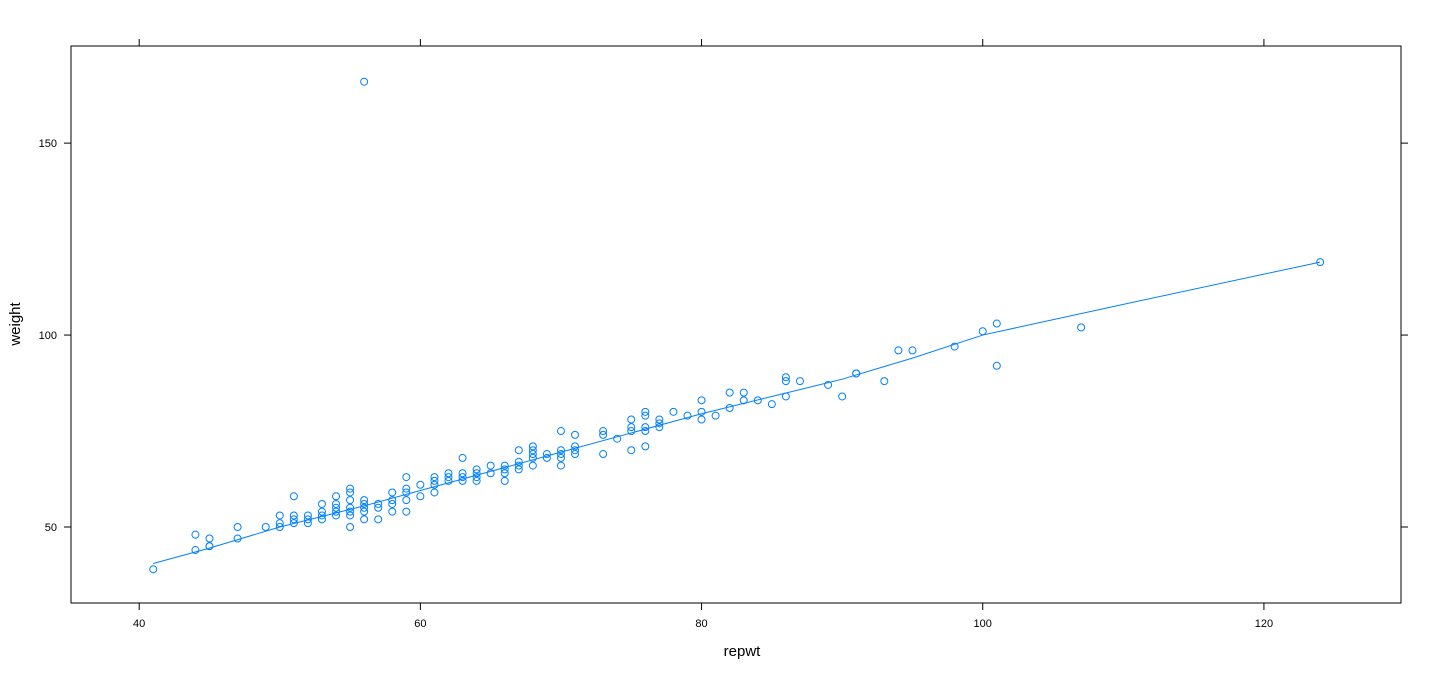  Describe the element at coordinates (743, 651) in the screenshot. I see `x-axis-label: repwt` at that location.